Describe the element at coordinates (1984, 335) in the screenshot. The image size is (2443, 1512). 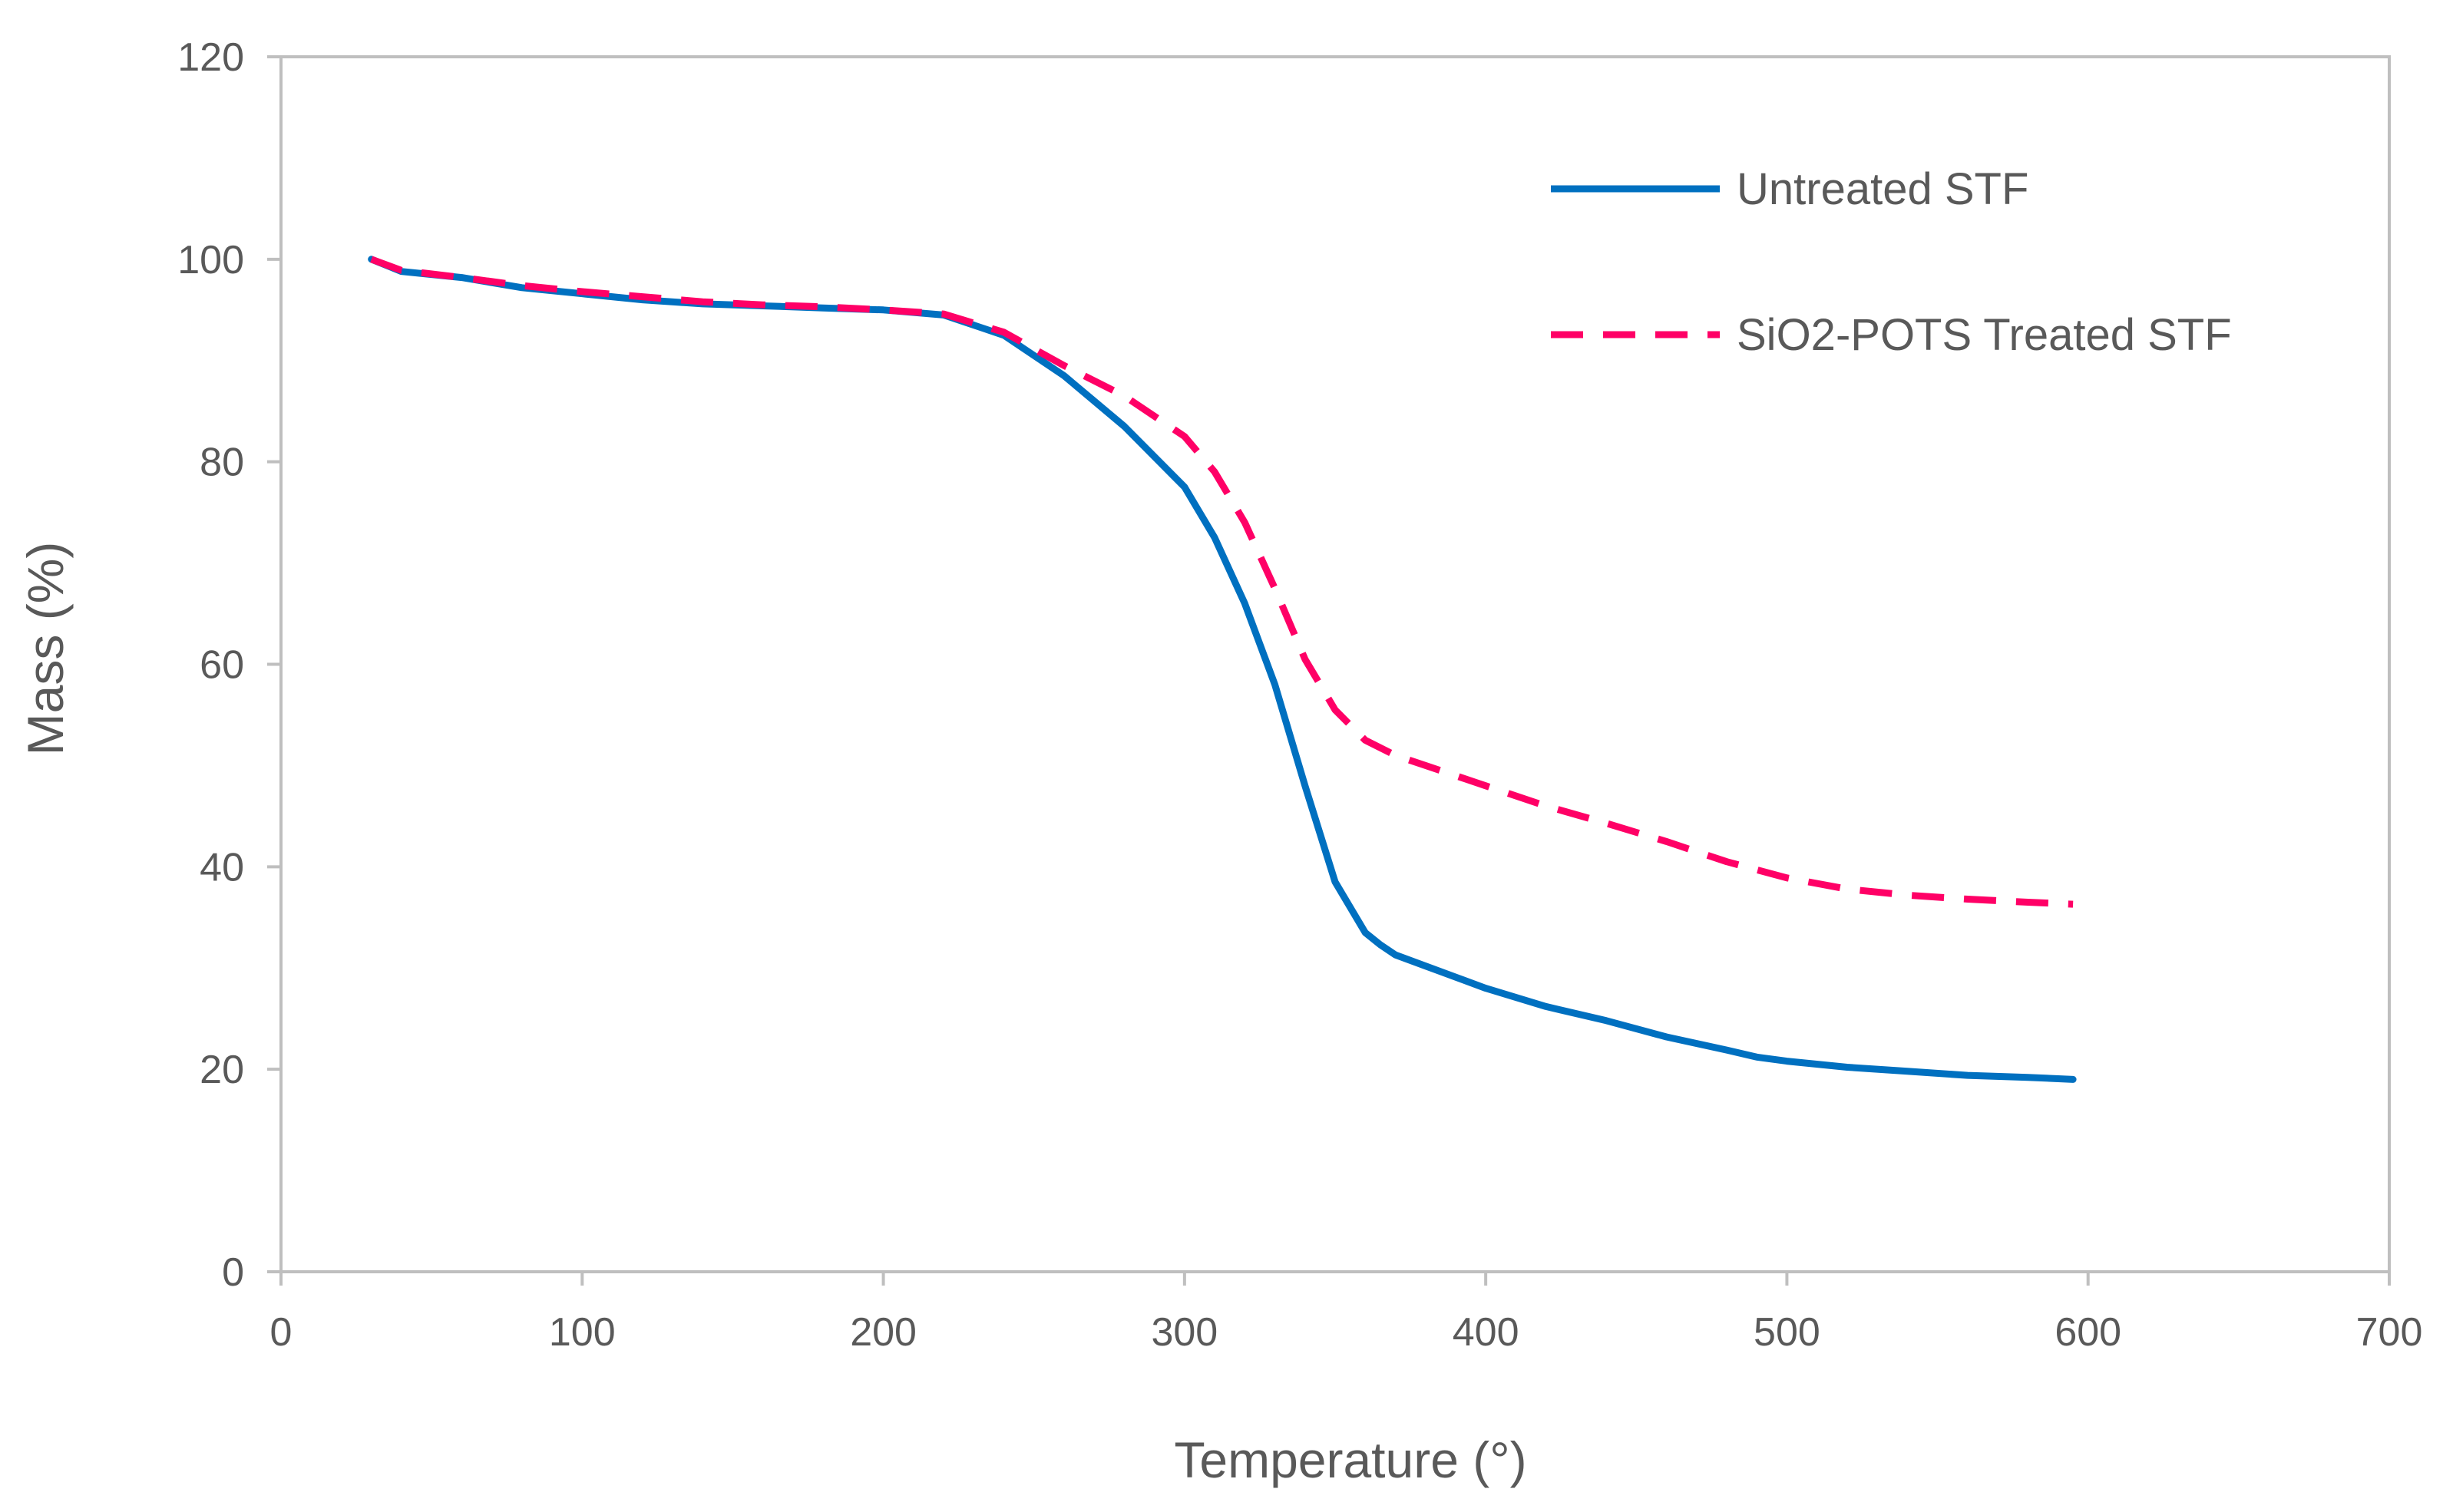
I see `legend-label-sio2-pots-treated-stf: SiO2-POTS Treated STF` at that location.